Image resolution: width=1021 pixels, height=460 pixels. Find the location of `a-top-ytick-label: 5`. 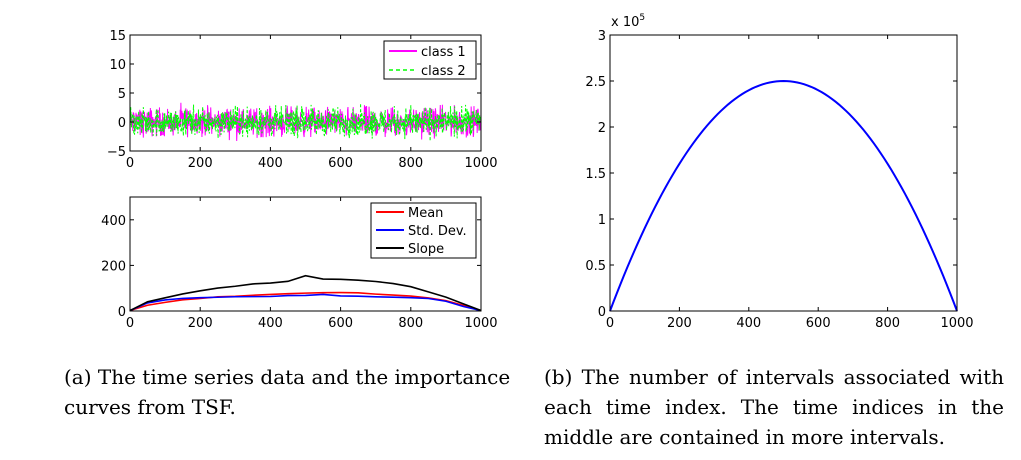

a-top-ytick-label: 5 is located at coordinates (122, 94).